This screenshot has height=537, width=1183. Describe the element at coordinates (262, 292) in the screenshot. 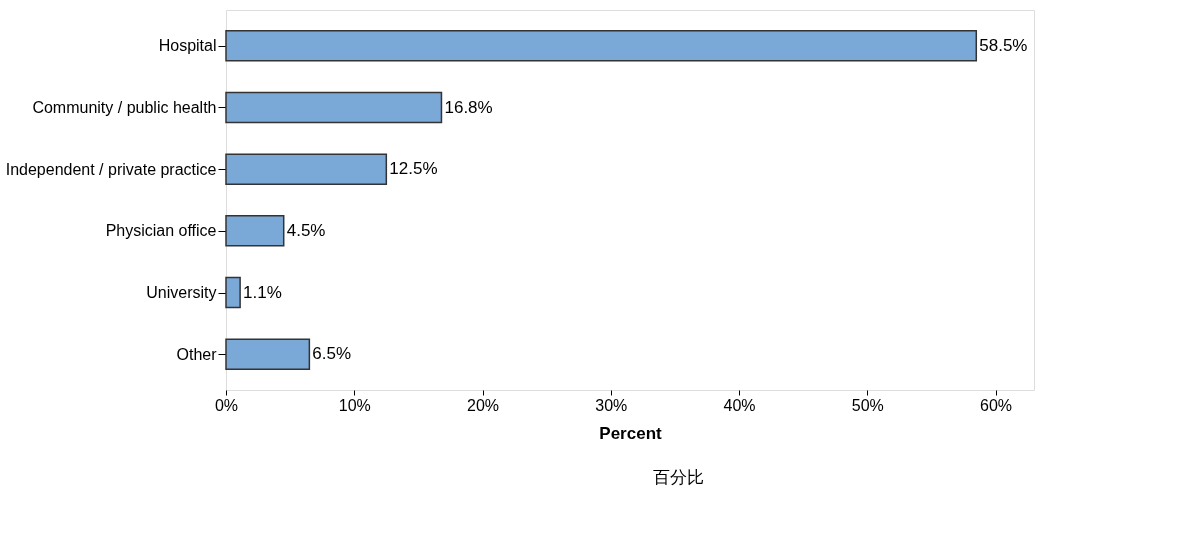

I see `data-label: 1.1%` at that location.